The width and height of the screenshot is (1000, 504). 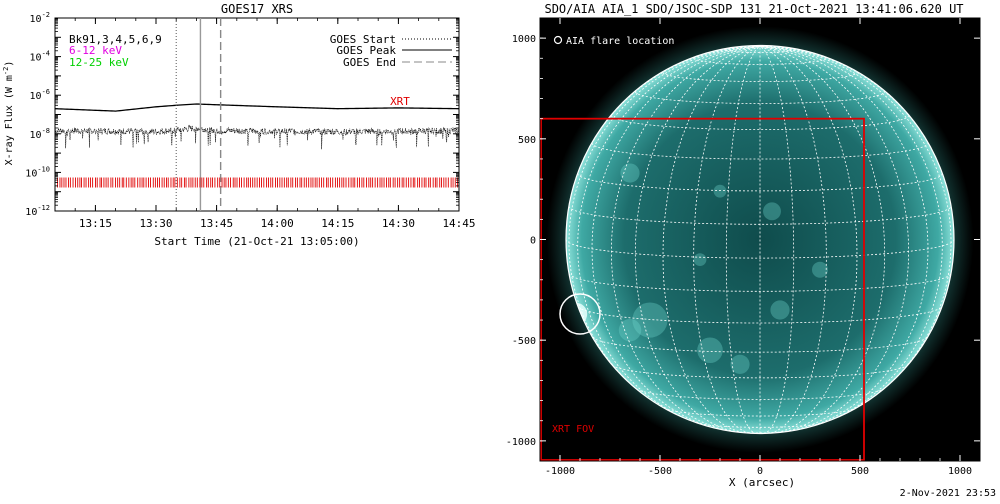 I want to click on xrt-fov-label: XRT FOV, so click(x=573, y=429).